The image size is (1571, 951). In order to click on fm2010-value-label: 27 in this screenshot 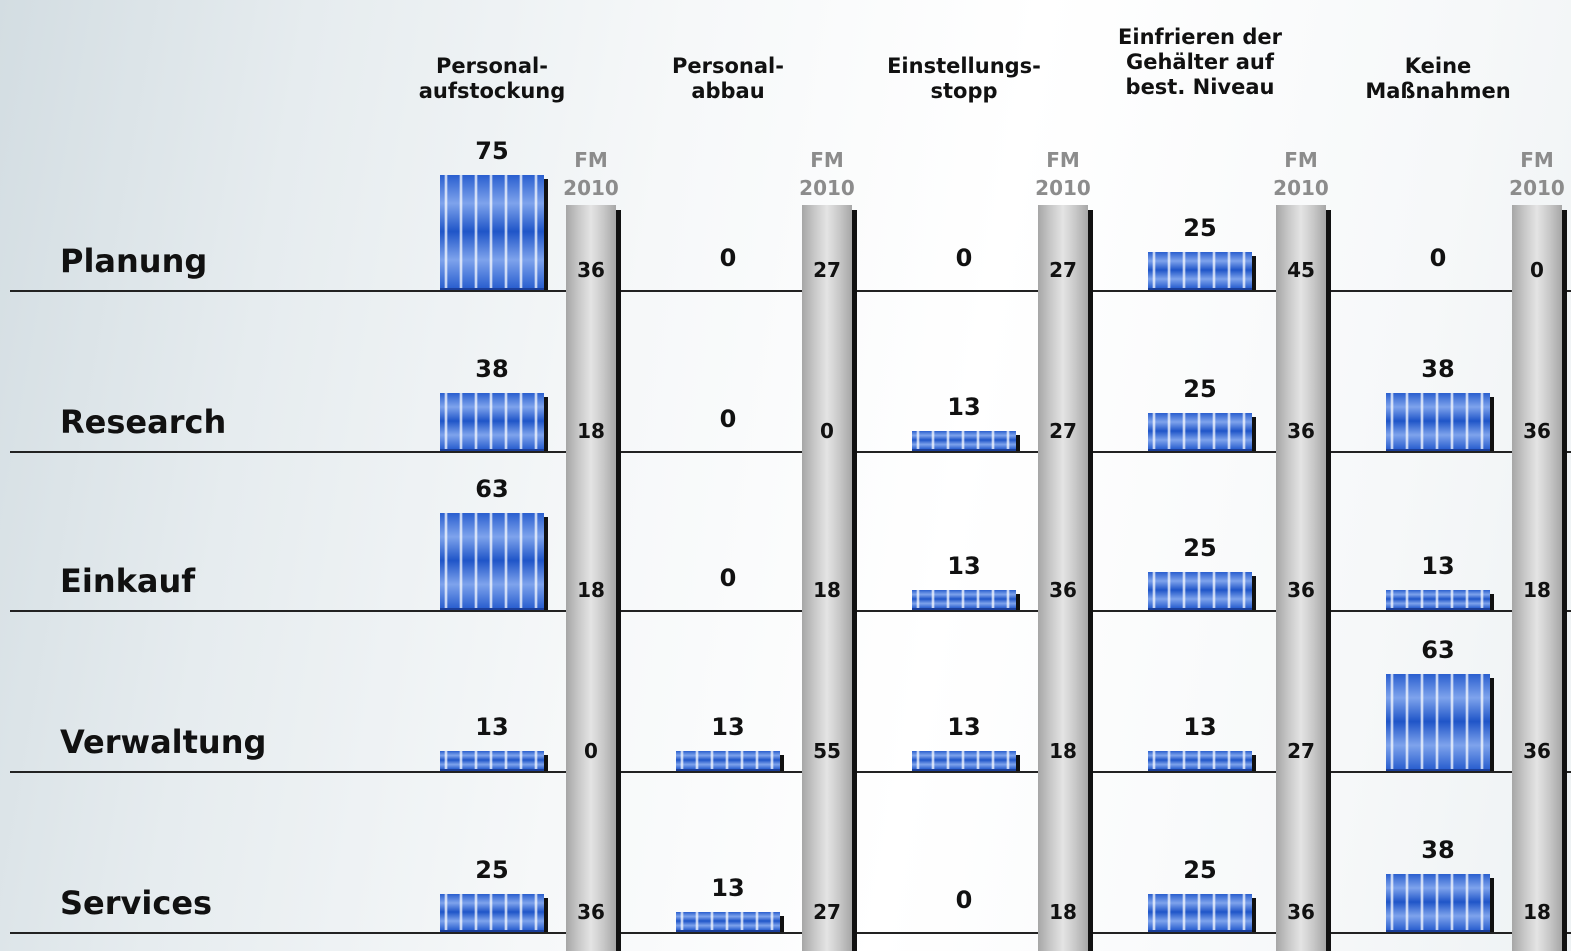, I will do `click(1063, 431)`.